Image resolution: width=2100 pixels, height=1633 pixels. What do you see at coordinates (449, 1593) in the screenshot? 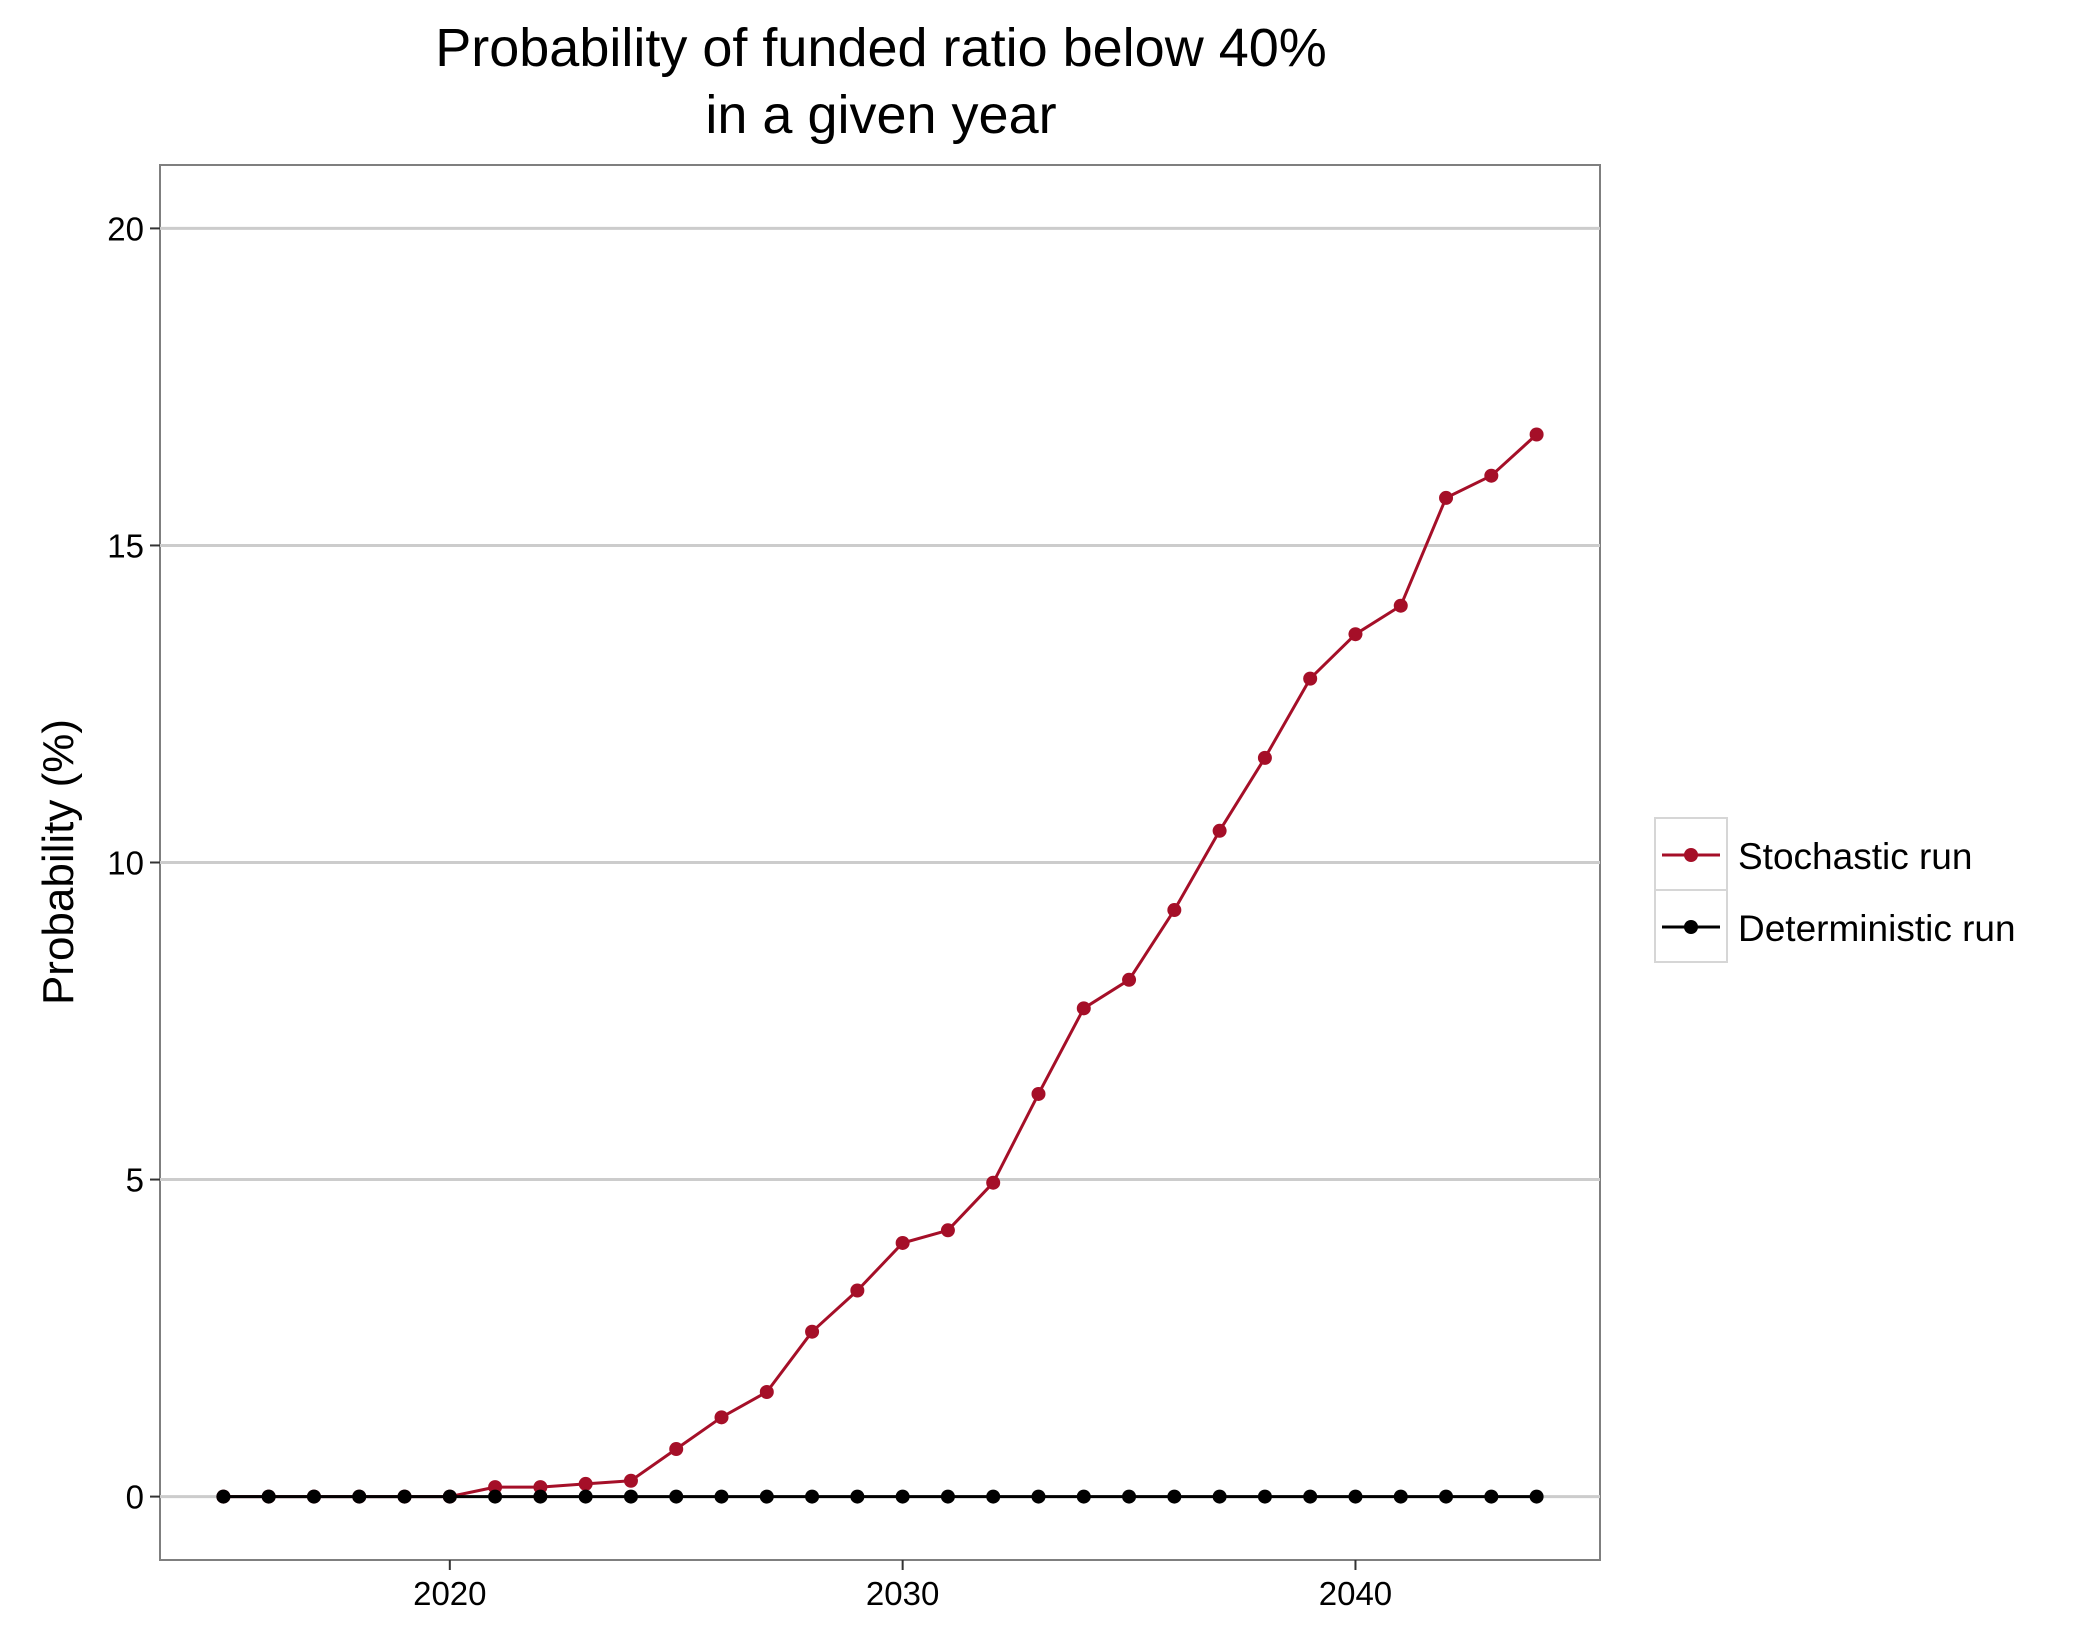
I see `x-tick-label: 2020` at bounding box center [449, 1593].